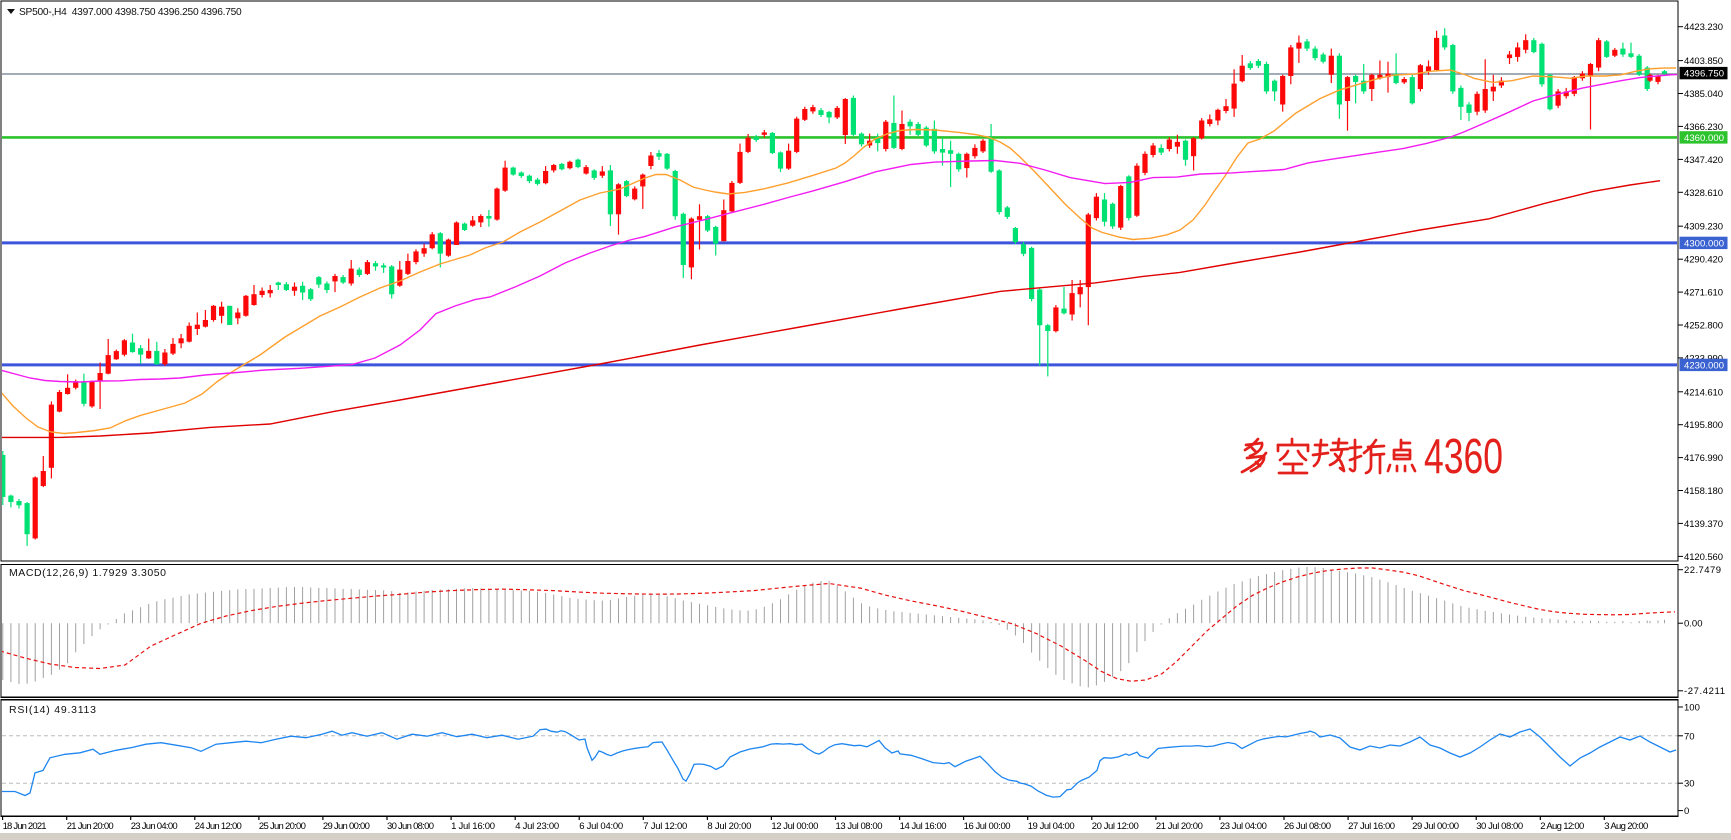  Describe the element at coordinates (1703, 61) in the screenshot. I see `svg-text: 4403.850` at that location.